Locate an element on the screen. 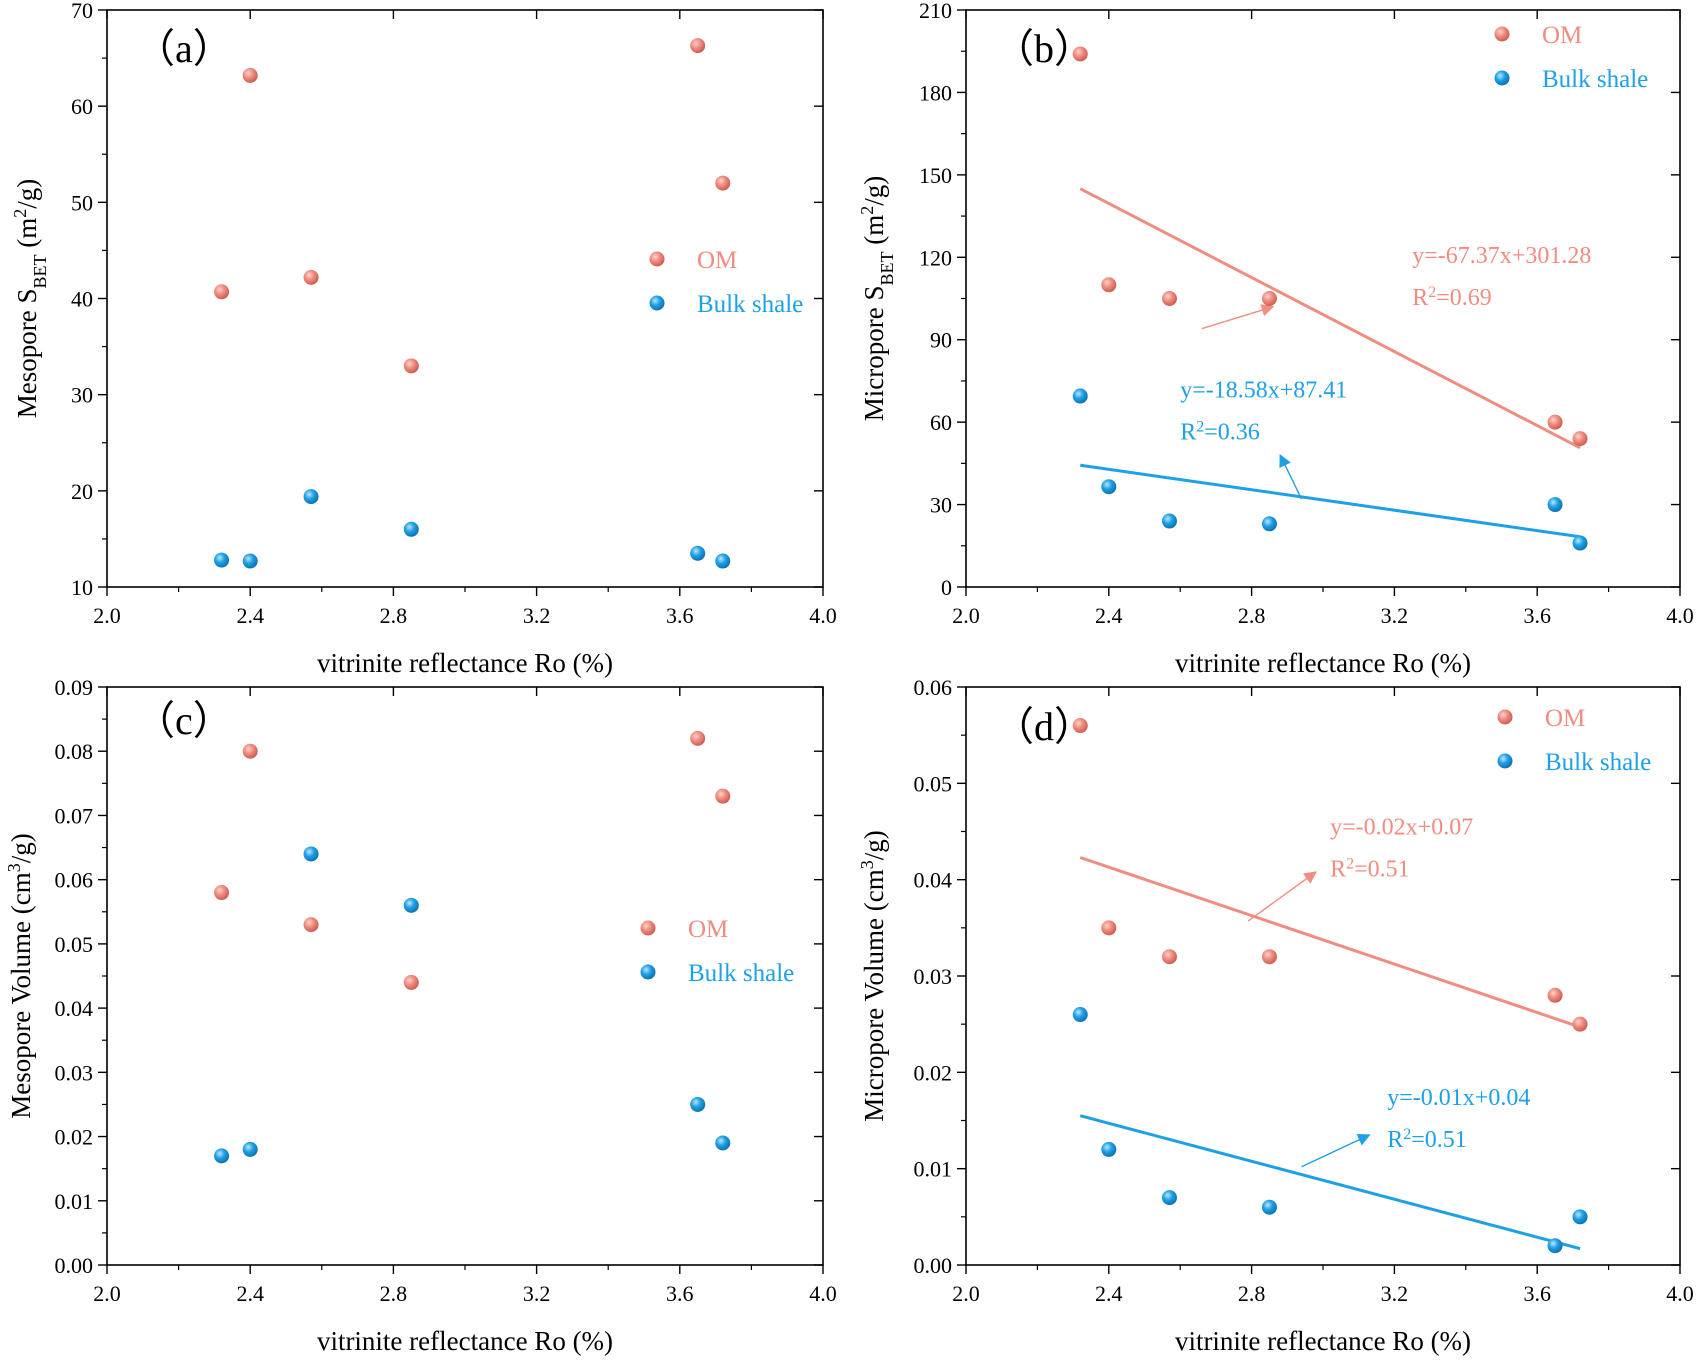 The height and width of the screenshot is (1360, 1697). fit-equation-label: y=-0.01x+0.04 is located at coordinates (1458, 1098).